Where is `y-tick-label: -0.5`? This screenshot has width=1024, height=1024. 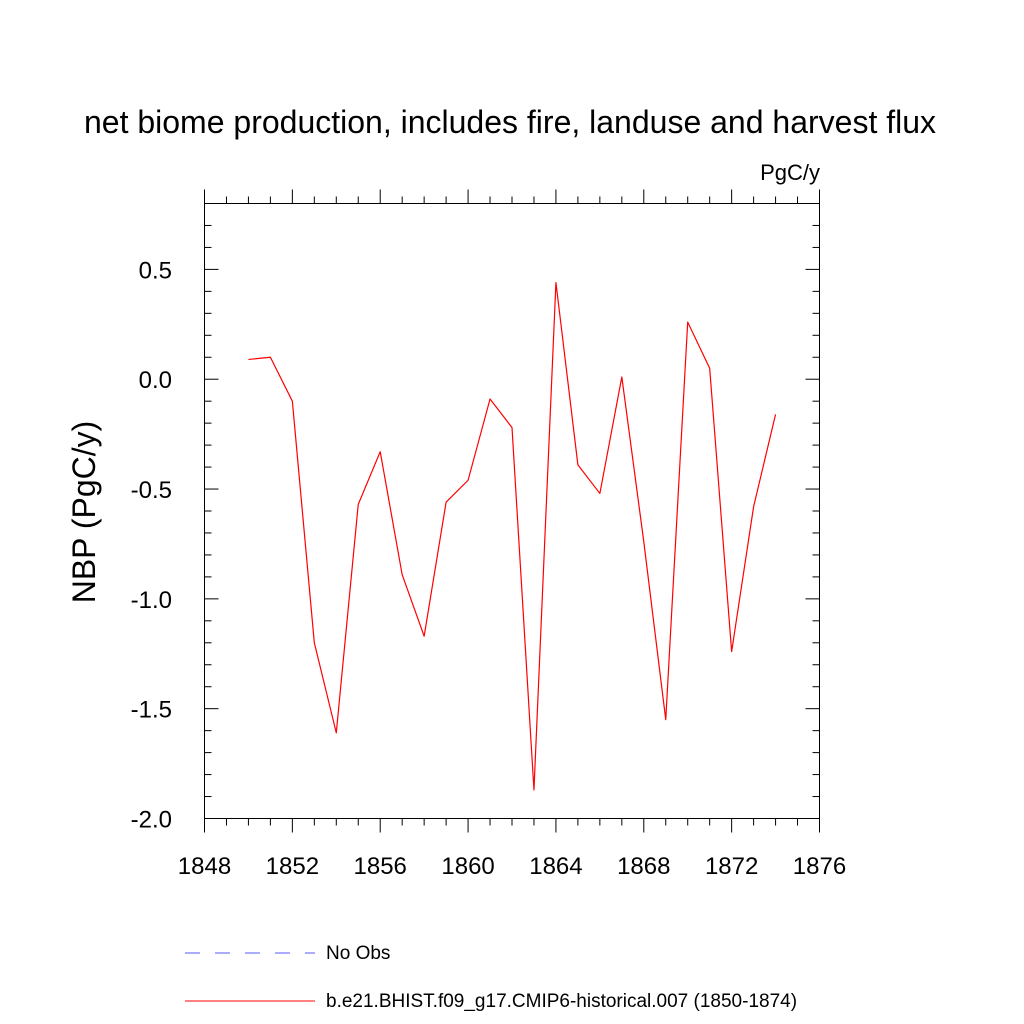 y-tick-label: -0.5 is located at coordinates (151, 490).